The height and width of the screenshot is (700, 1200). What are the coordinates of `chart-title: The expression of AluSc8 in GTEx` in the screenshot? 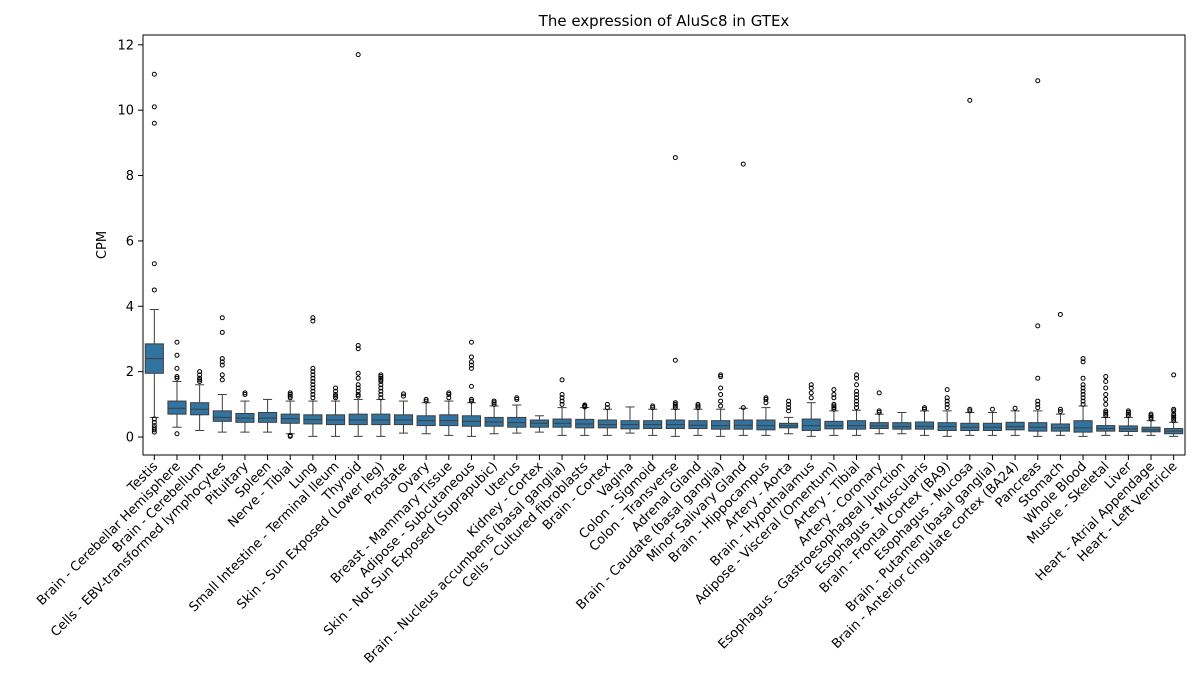 It's located at (664, 21).